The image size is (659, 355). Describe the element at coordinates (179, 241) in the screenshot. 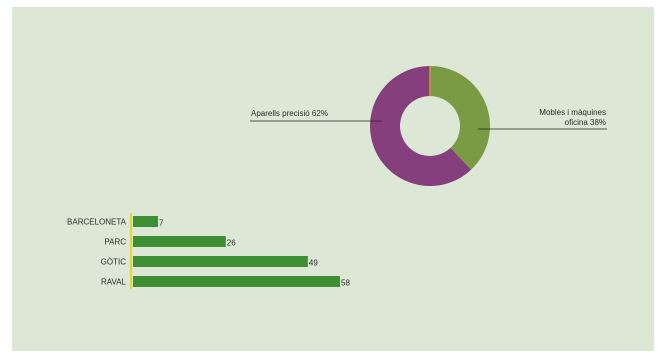

I see `bar-parc` at that location.